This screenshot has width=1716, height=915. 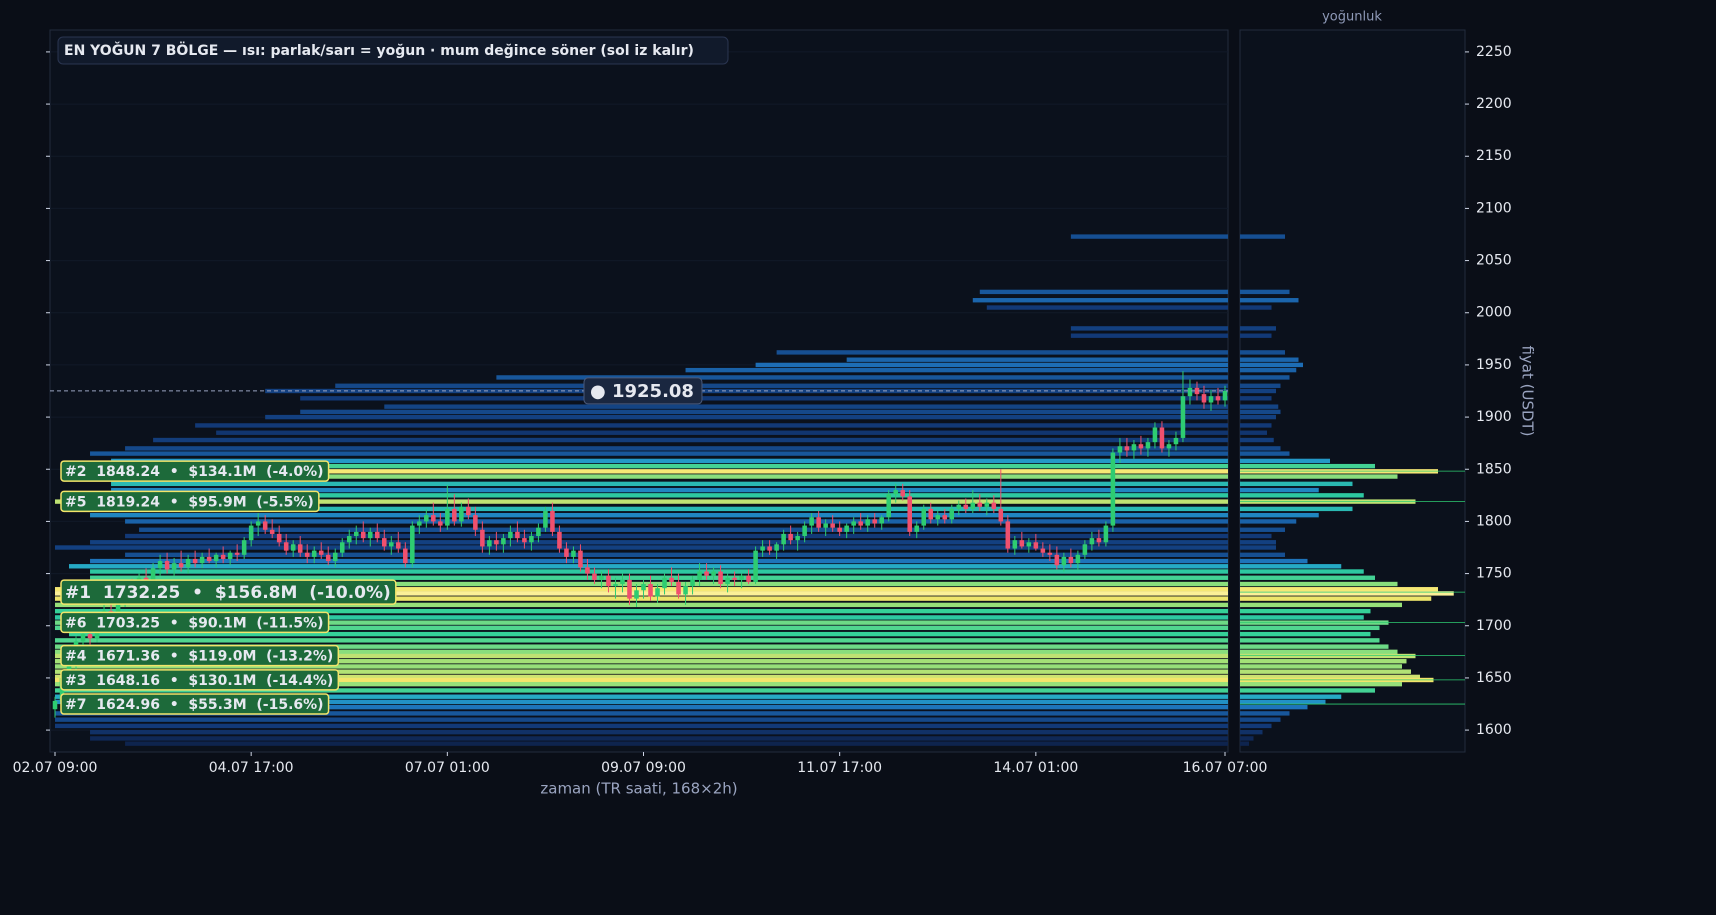 What do you see at coordinates (1494, 104) in the screenshot?
I see `y-tick-label: 2200` at bounding box center [1494, 104].